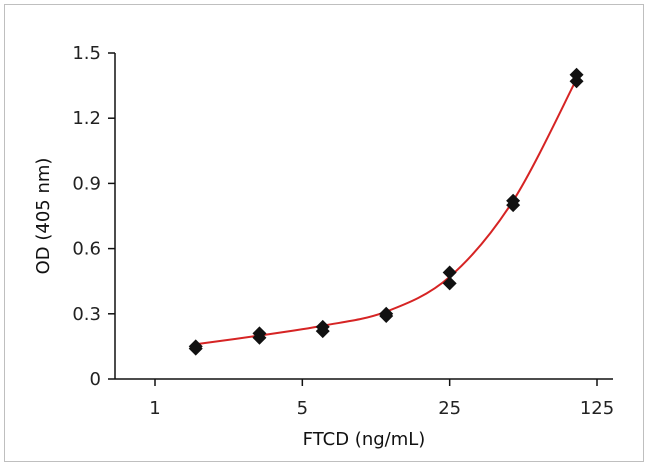 The height and width of the screenshot is (467, 650). What do you see at coordinates (86, 249) in the screenshot?
I see `y-tick-label: 0.6` at bounding box center [86, 249].